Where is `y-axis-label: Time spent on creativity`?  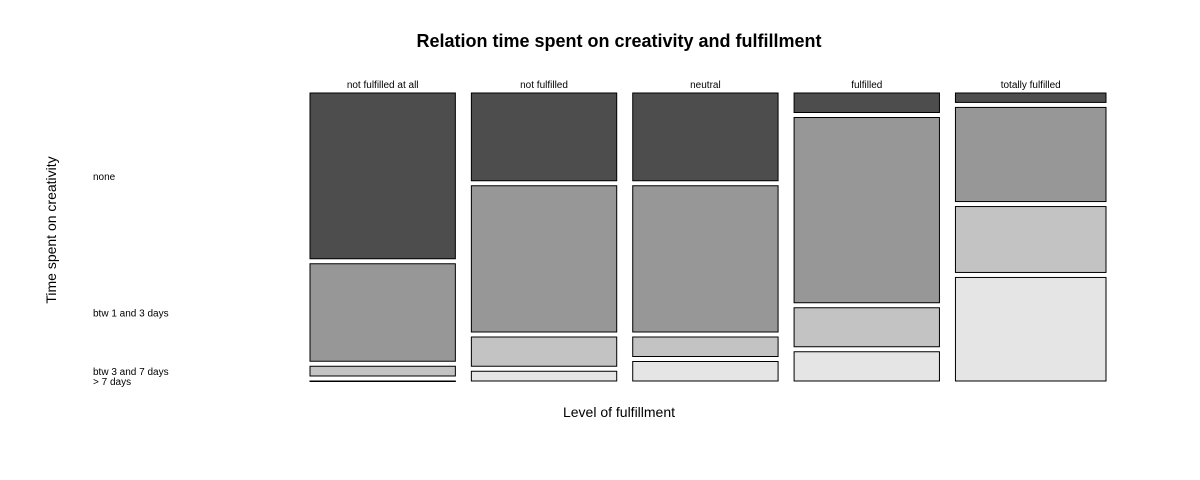 y-axis-label: Time spent on creativity is located at coordinates (51, 229).